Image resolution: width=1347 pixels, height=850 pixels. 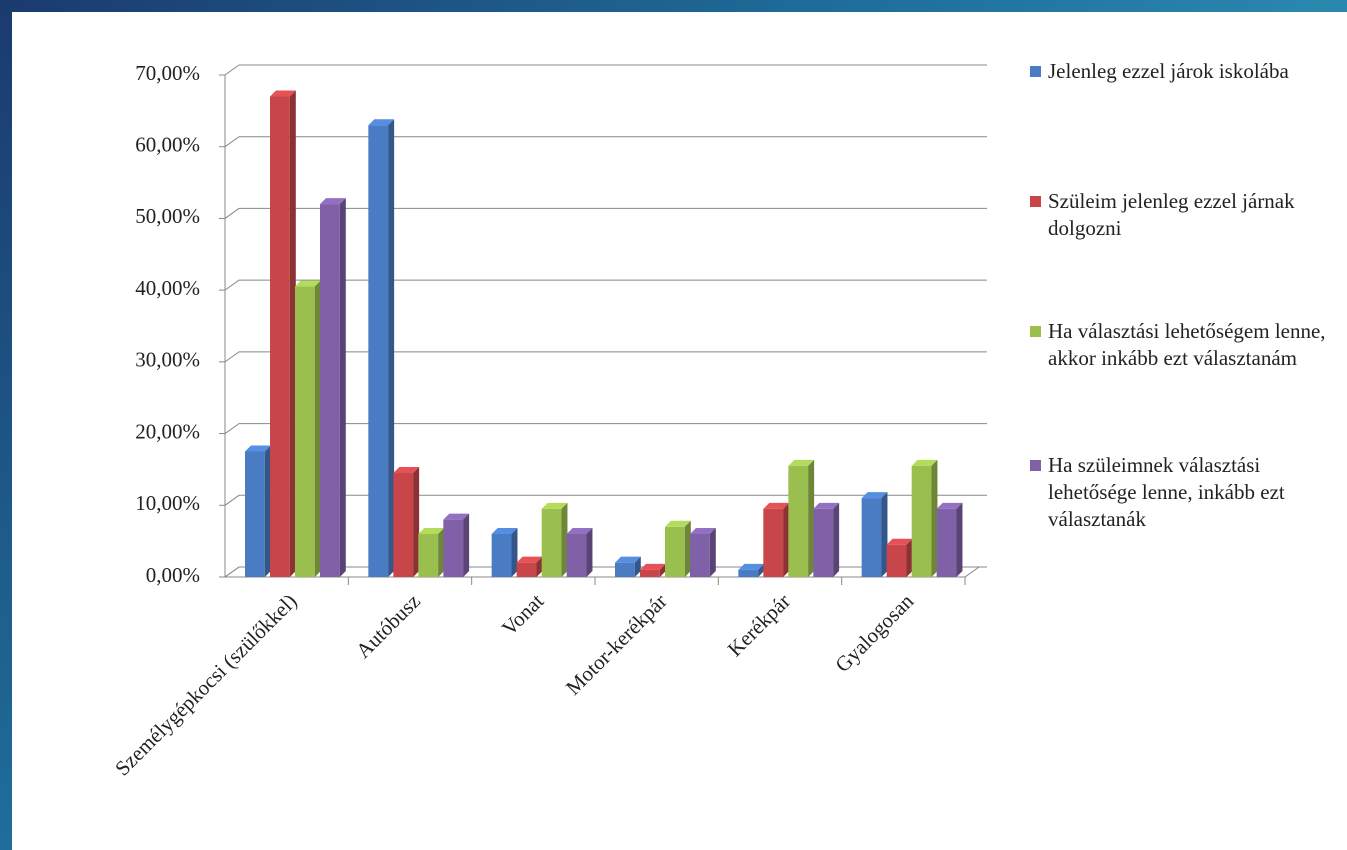 I want to click on x-tick-label: Motor-kerékpár, so click(x=616, y=644).